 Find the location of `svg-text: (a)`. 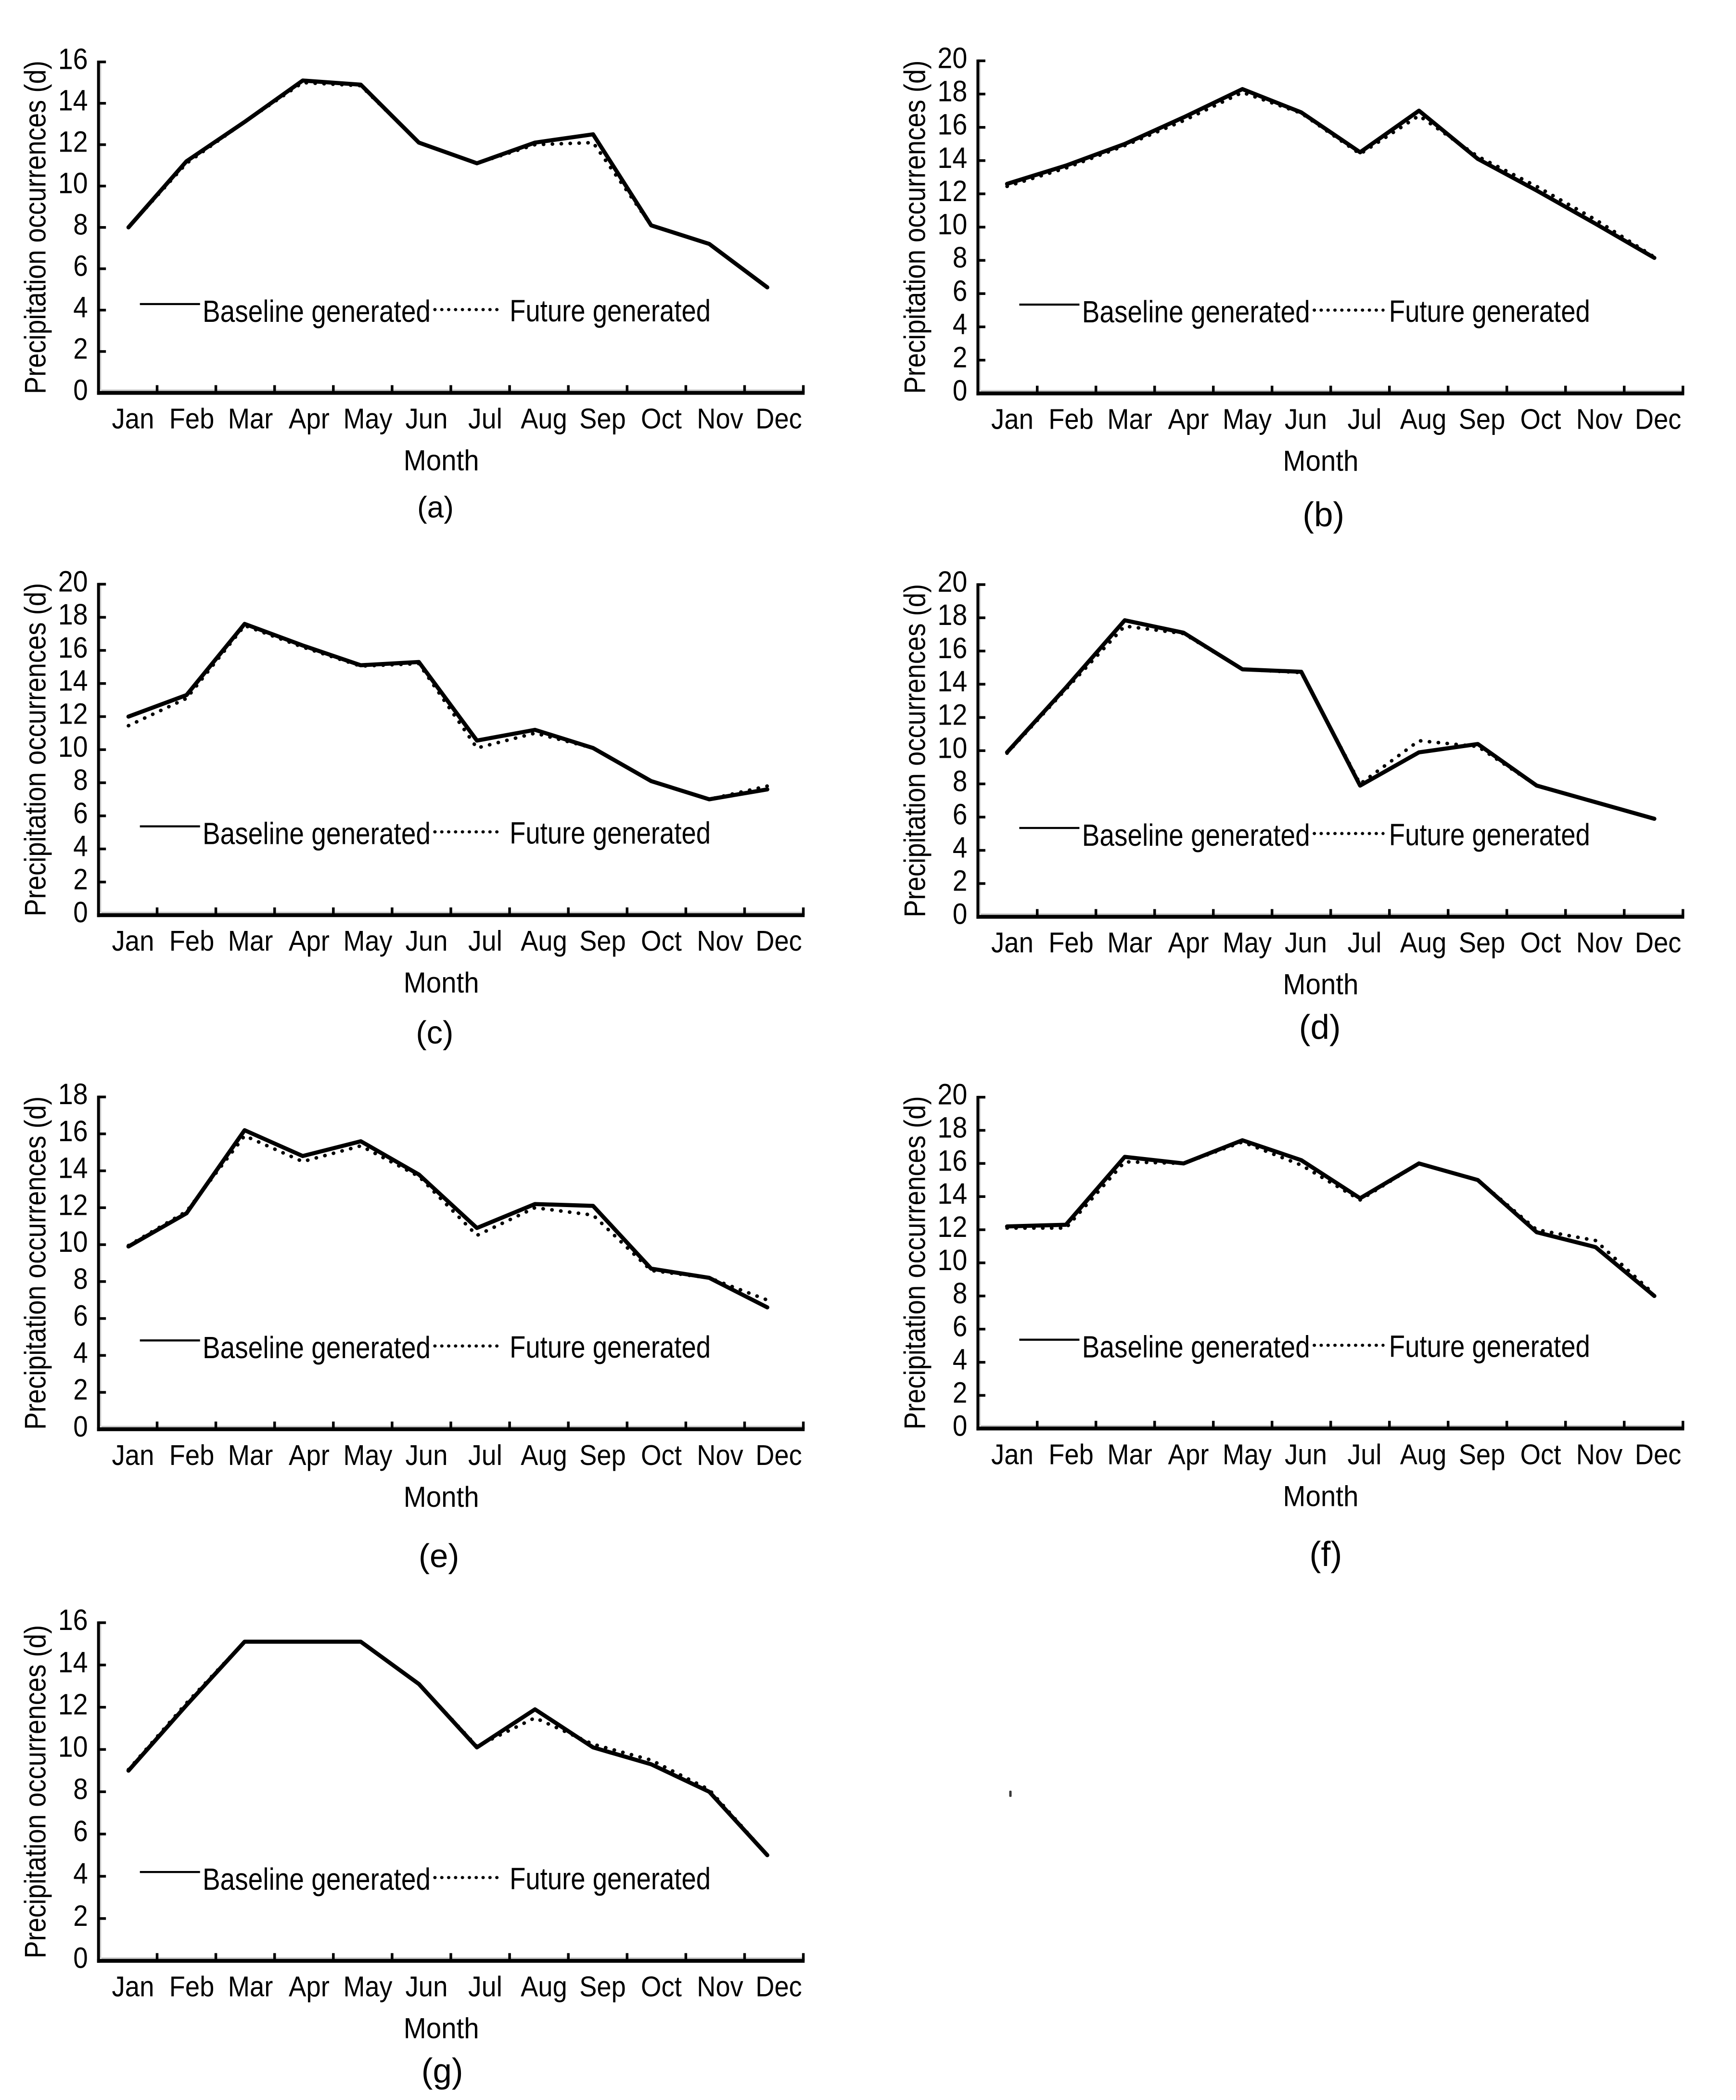

svg-text: (a) is located at coordinates (435, 507).